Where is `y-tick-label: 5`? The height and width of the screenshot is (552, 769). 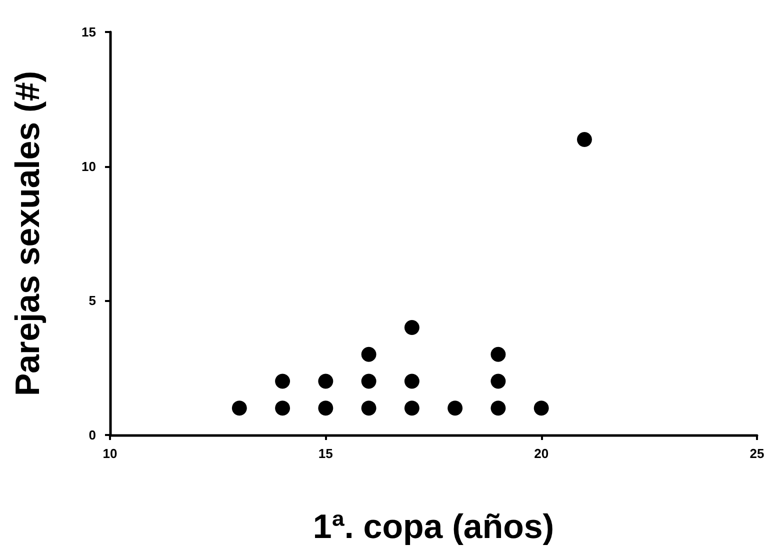 y-tick-label: 5 is located at coordinates (92, 300).